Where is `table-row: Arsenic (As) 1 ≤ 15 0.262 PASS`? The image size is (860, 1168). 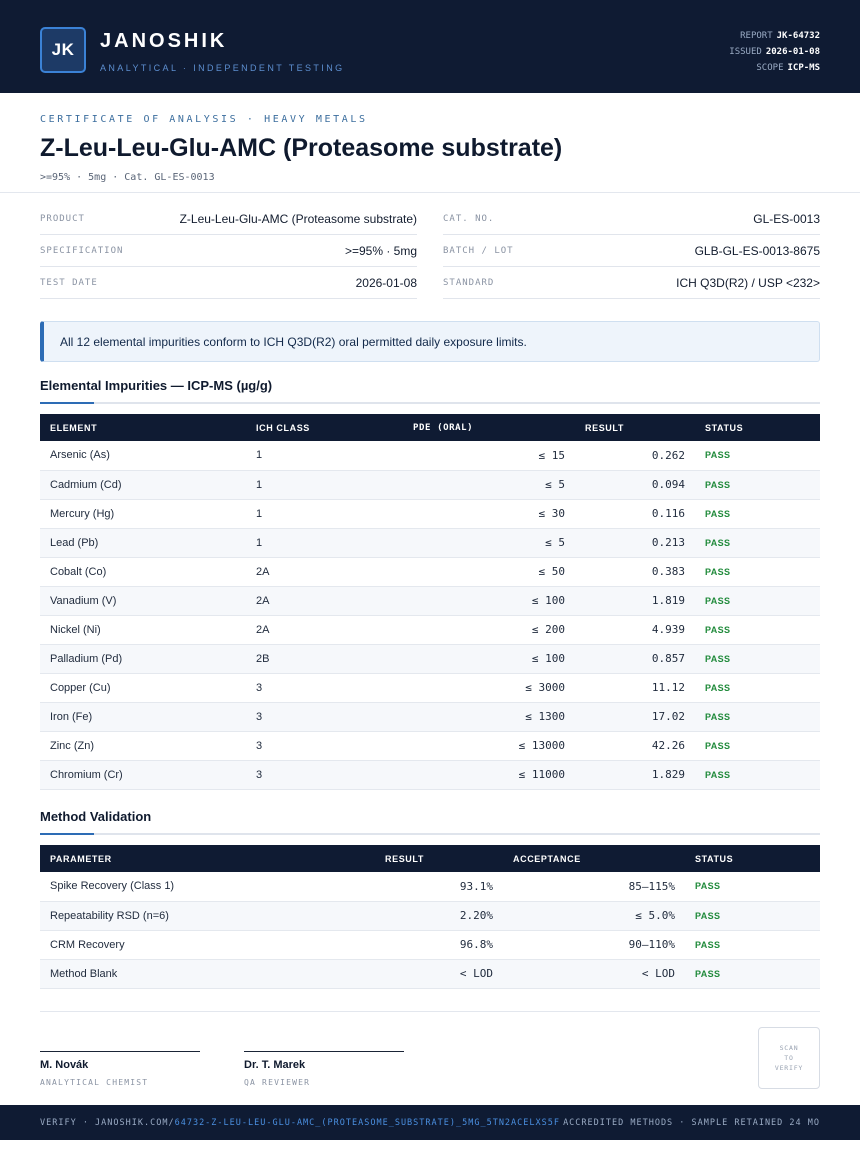
table-row: Arsenic (As) 1 ≤ 15 0.262 PASS is located at coordinates (430, 455).